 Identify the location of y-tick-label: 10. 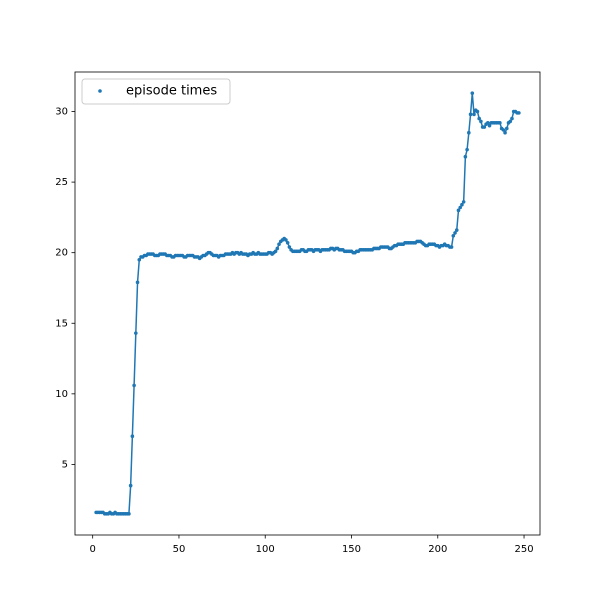
(61, 394).